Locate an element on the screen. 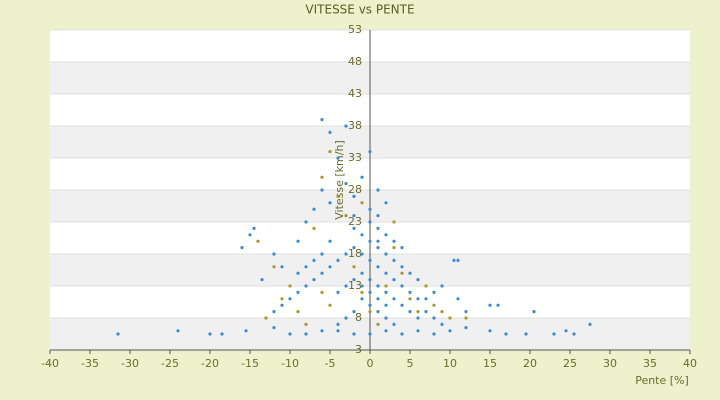  x-tick-label: 40 is located at coordinates (690, 363).